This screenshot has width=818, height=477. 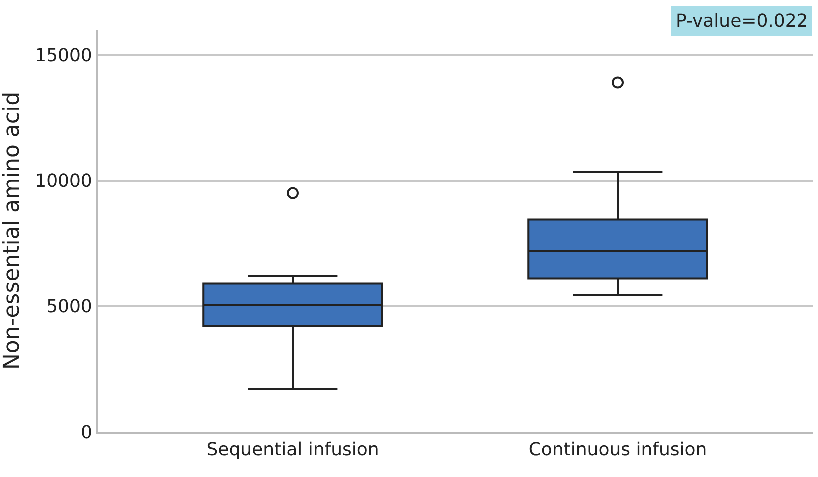 I want to click on y-axis-title: Non-essential amino acid, so click(x=12, y=231).